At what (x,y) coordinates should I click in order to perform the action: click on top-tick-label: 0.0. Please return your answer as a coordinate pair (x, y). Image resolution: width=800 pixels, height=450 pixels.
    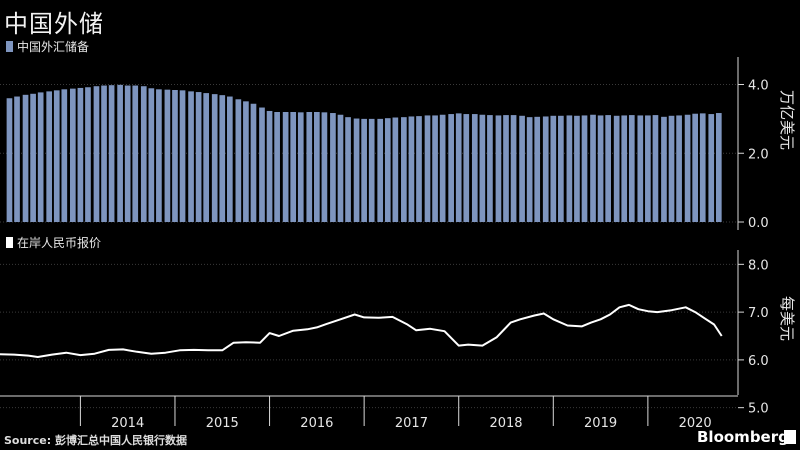
    Looking at the image, I should click on (758, 223).